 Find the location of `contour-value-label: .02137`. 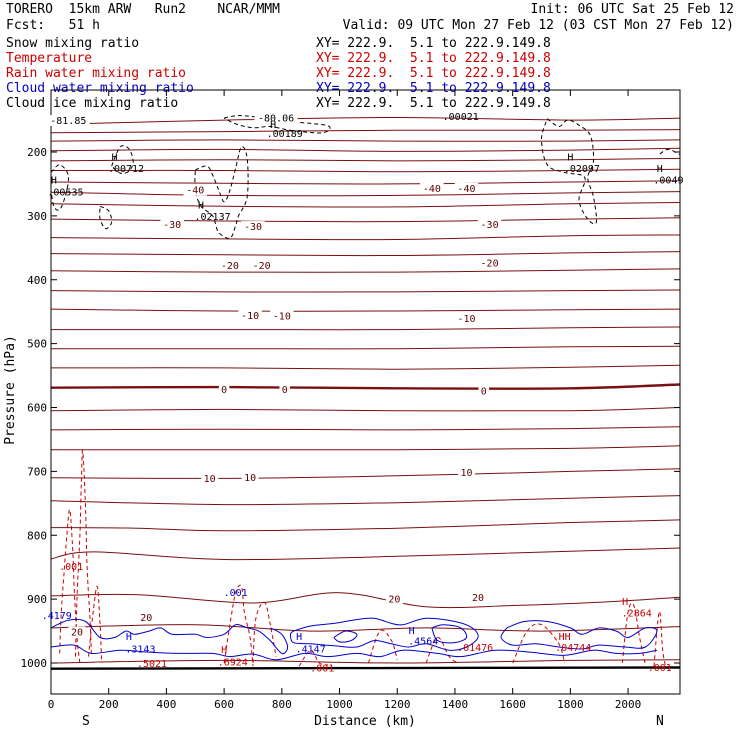

contour-value-label: .02137 is located at coordinates (213, 217).